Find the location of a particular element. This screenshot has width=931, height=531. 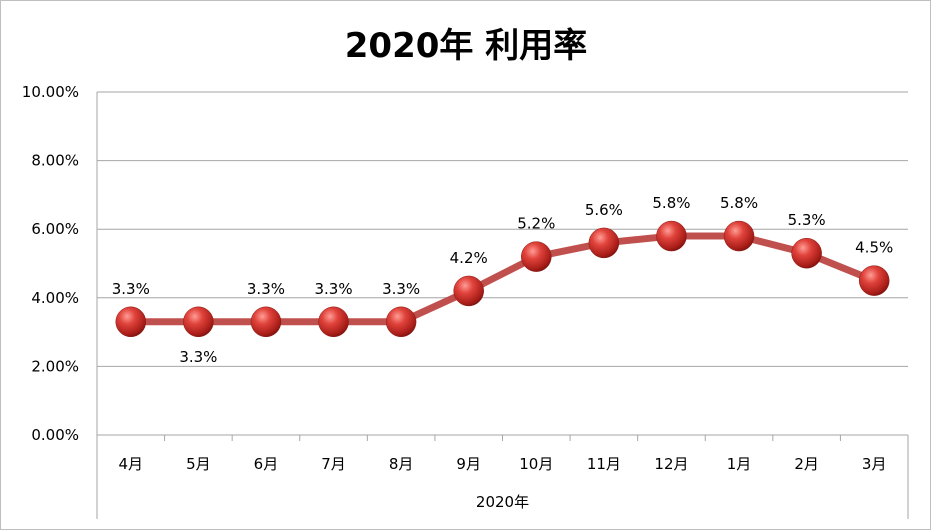

x-tick-label: 4月 is located at coordinates (131, 464).